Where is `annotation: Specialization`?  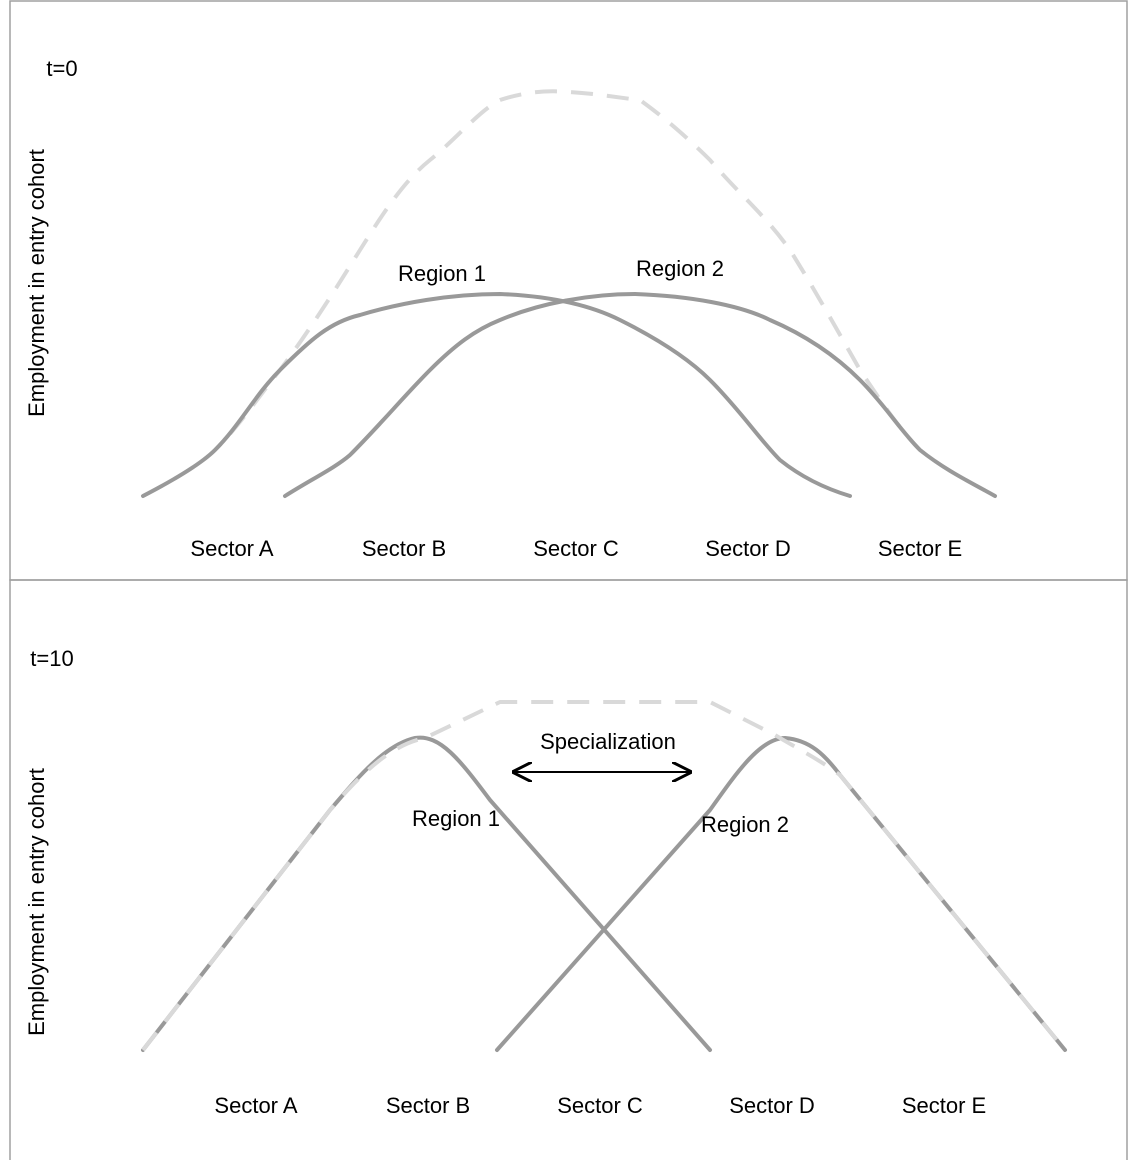
annotation: Specialization is located at coordinates (608, 741).